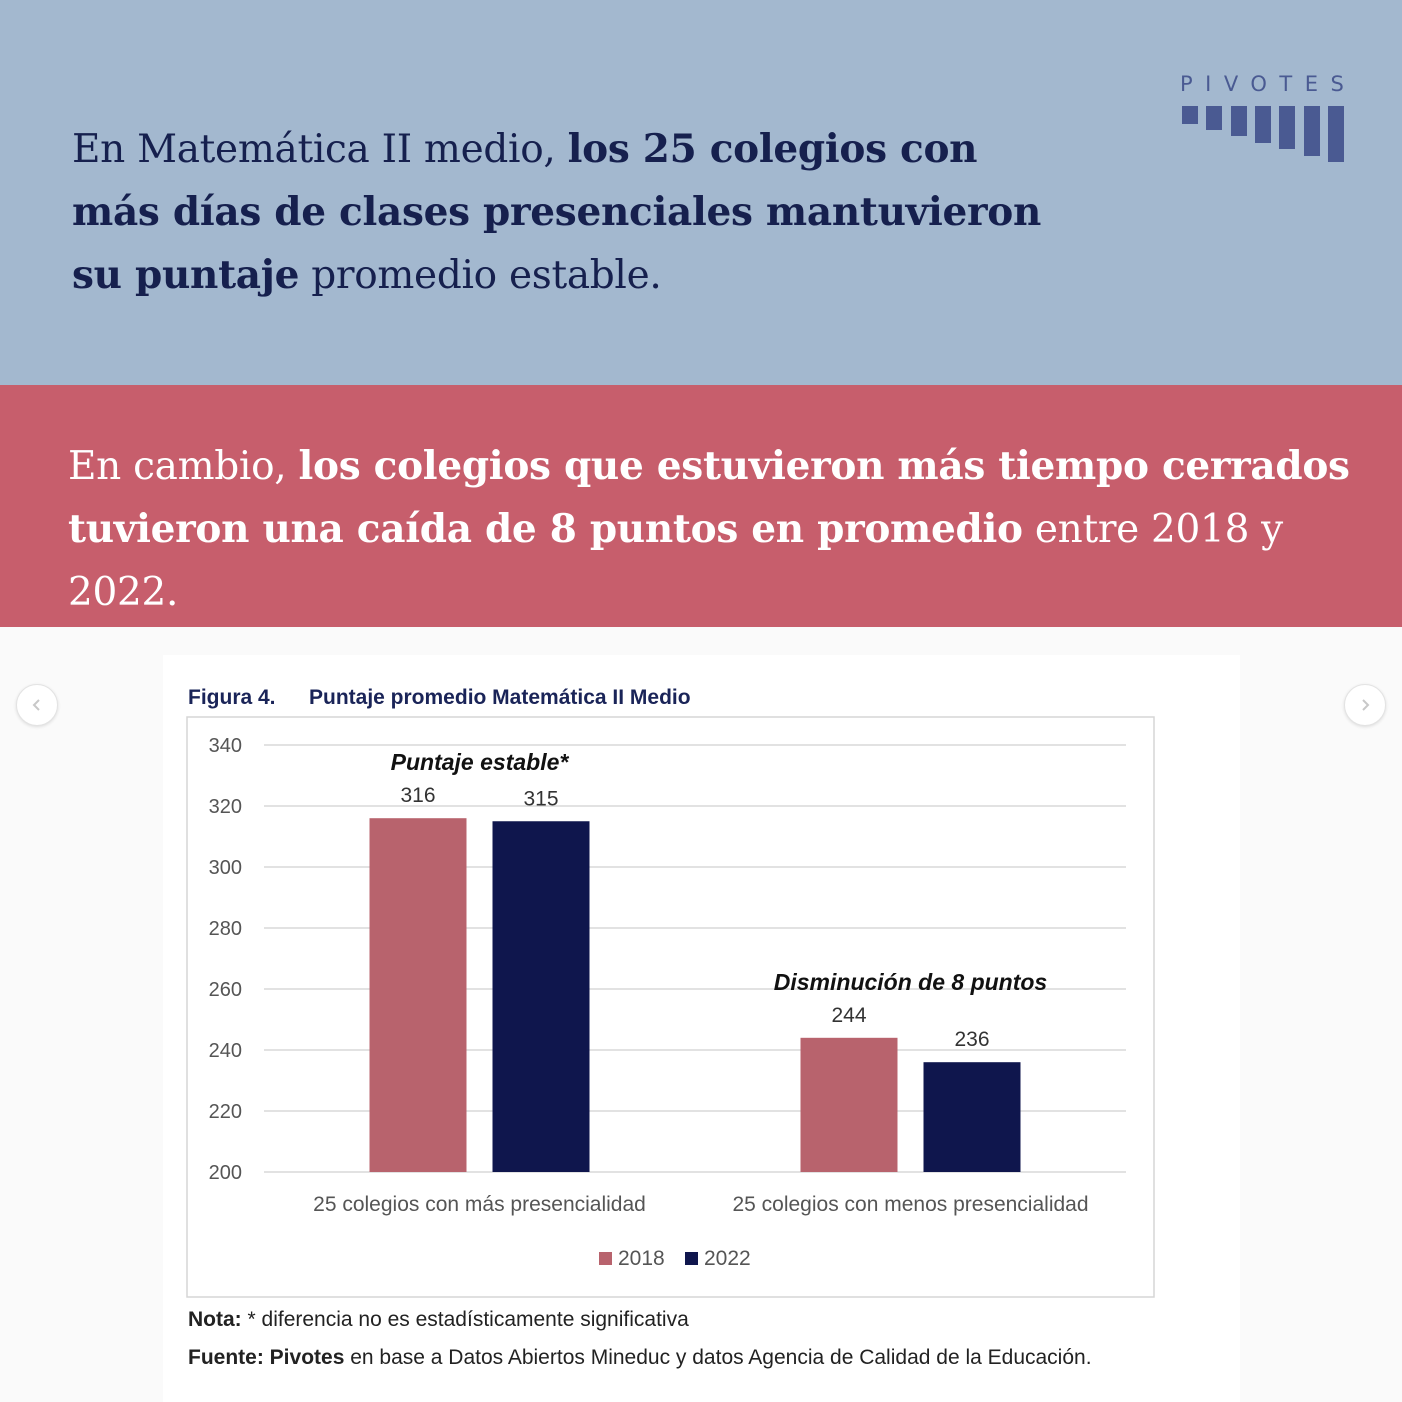 The image size is (1402, 1402). I want to click on logo-bars-icon, so click(1263, 134).